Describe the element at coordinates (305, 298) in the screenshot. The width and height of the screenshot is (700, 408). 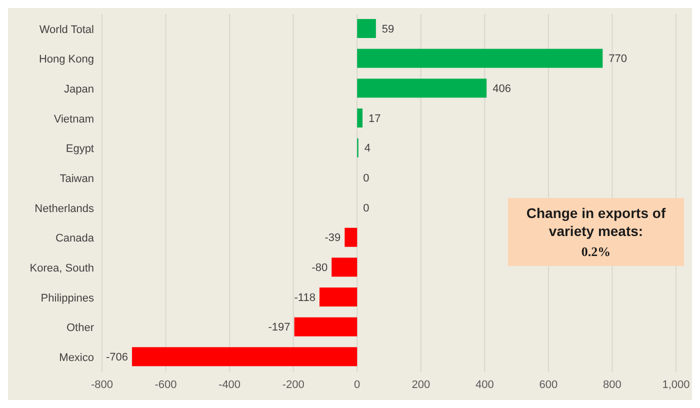
I see `data-label: -118` at that location.